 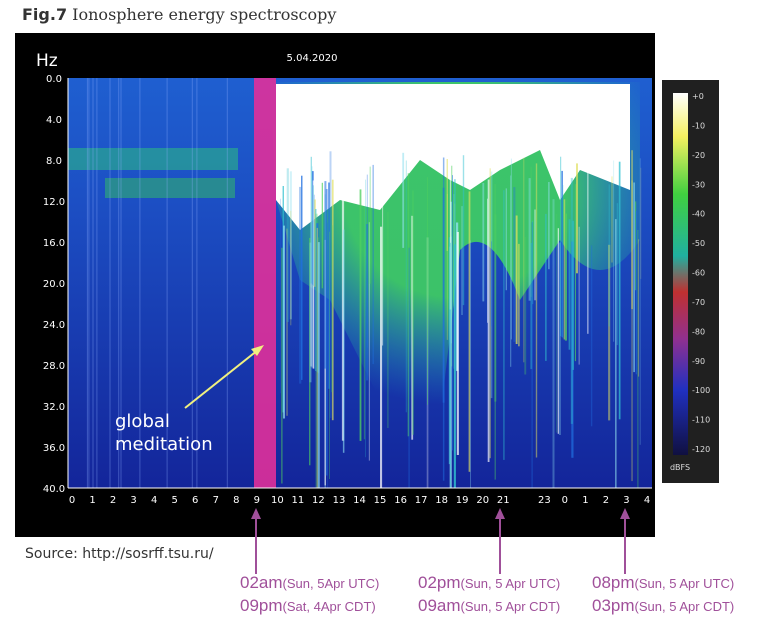 I want to click on colorbar-label: -60, so click(x=698, y=273).